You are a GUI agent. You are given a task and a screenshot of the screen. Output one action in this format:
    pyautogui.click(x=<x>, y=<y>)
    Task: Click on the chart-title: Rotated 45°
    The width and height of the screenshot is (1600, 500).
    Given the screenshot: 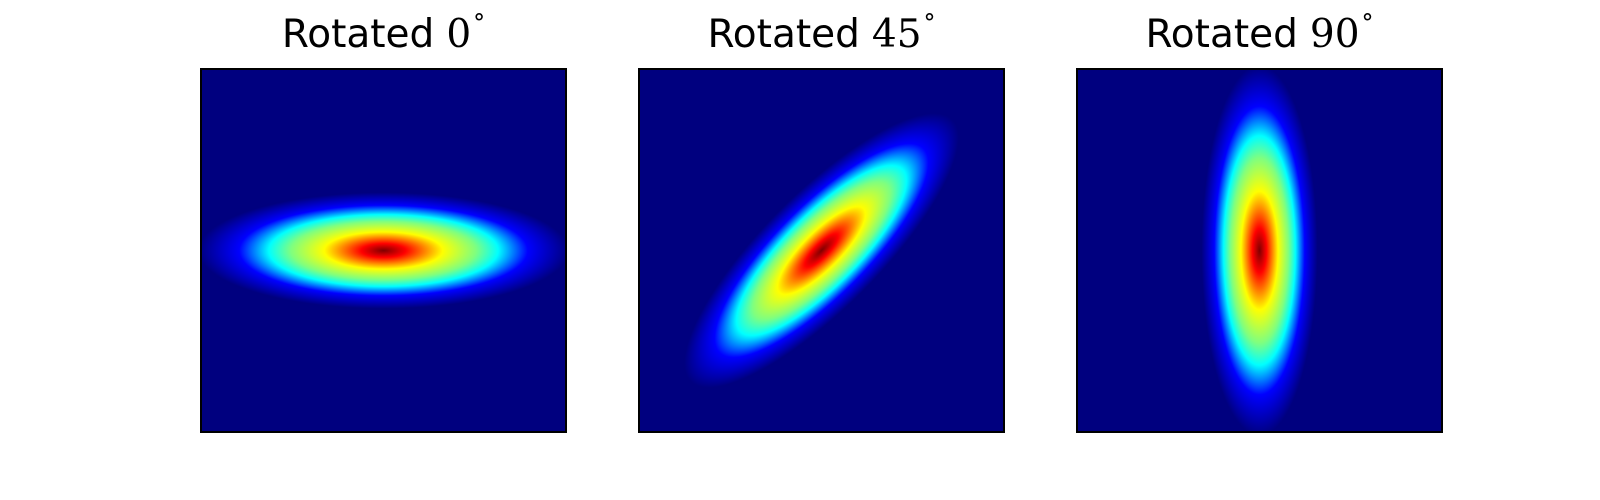 What is the action you would take?
    pyautogui.click(x=821, y=33)
    